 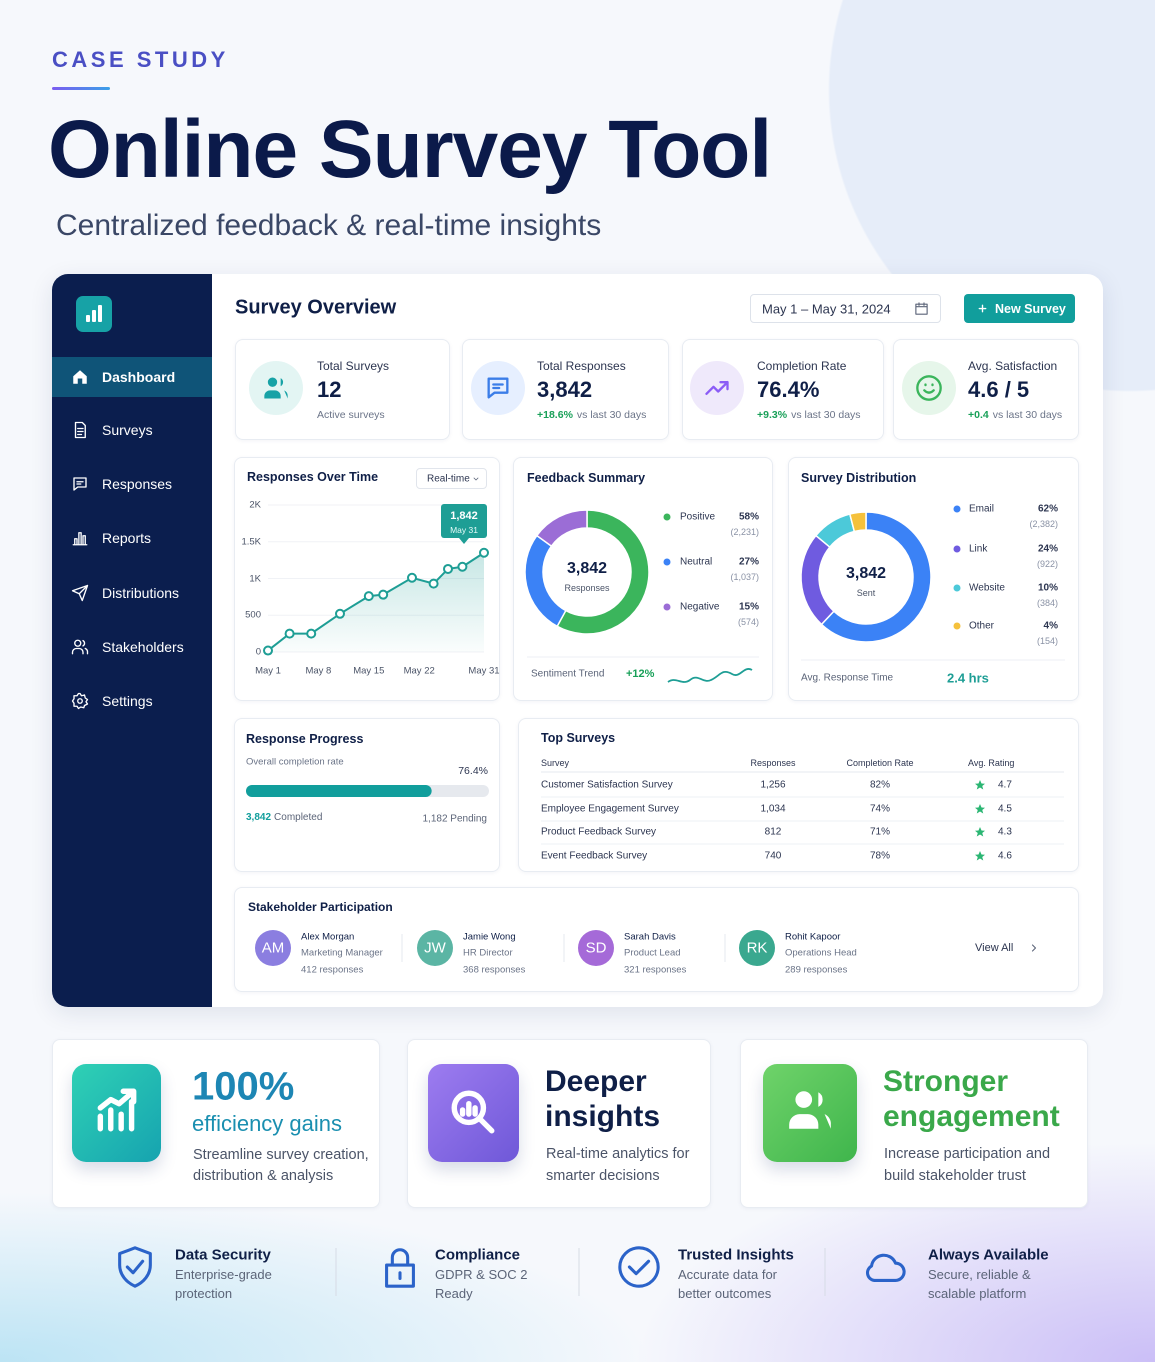 What do you see at coordinates (320, 907) in the screenshot?
I see `card-title: Stakeholder Participation` at bounding box center [320, 907].